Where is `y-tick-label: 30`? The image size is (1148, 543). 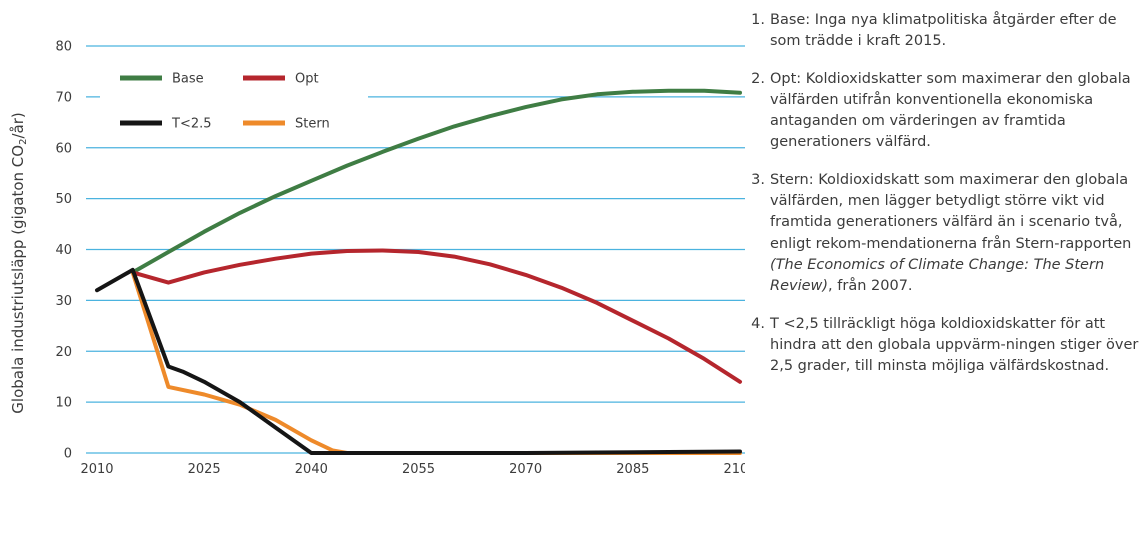
y-tick-label: 30 is located at coordinates (63, 301).